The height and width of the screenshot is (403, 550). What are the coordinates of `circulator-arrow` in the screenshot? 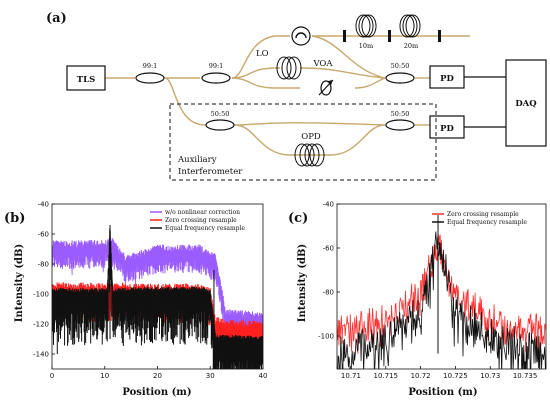 It's located at (301, 35).